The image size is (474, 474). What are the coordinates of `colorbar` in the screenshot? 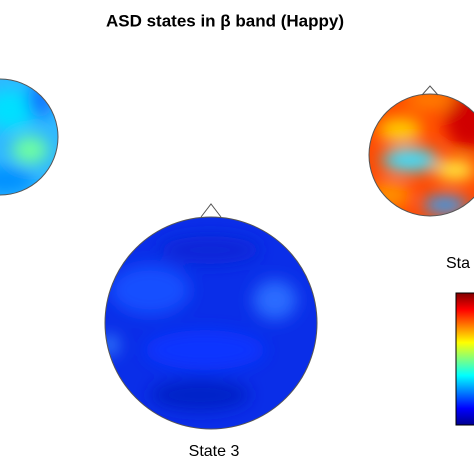 It's located at (464, 359).